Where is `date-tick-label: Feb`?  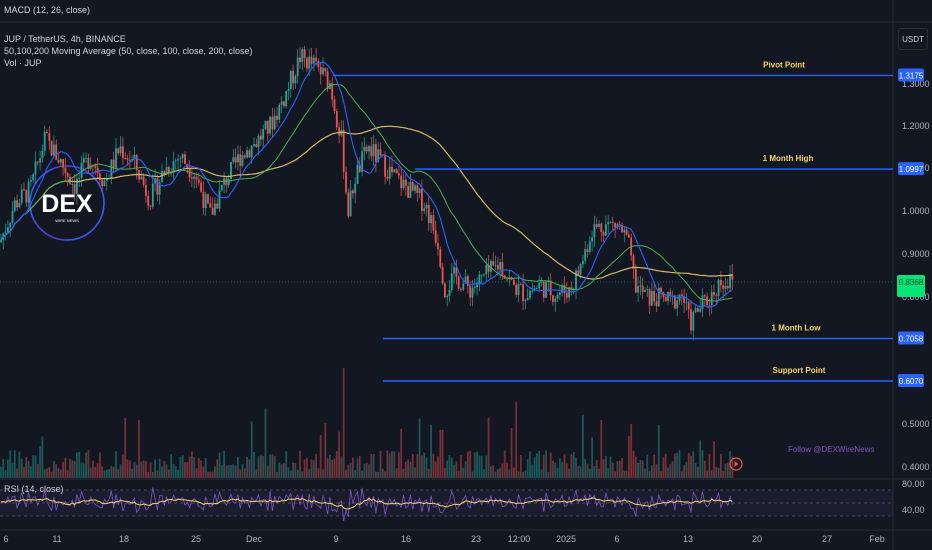 date-tick-label: Feb is located at coordinates (877, 539).